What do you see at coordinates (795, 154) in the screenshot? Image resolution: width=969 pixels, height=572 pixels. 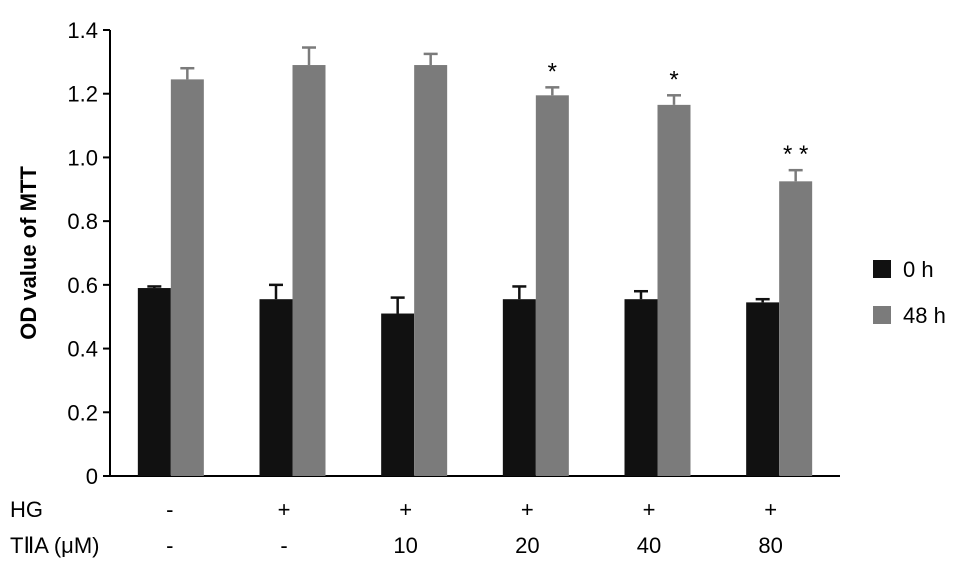 I see `significance-marker: * *` at bounding box center [795, 154].